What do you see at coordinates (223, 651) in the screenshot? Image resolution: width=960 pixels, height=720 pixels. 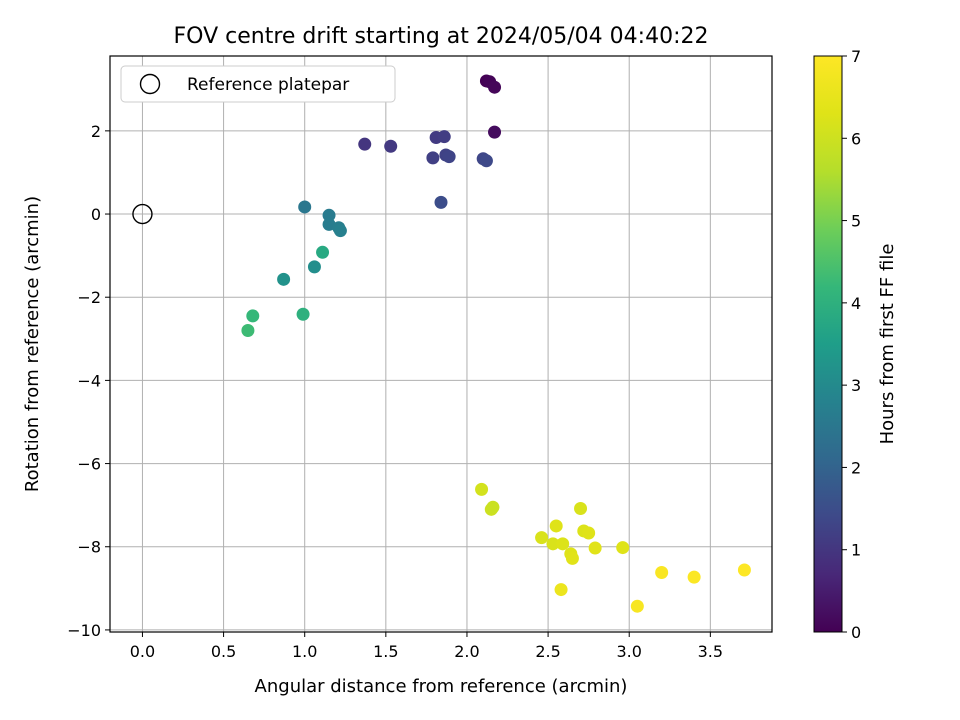 I see `x-tick-label: 0.5` at bounding box center [223, 651].